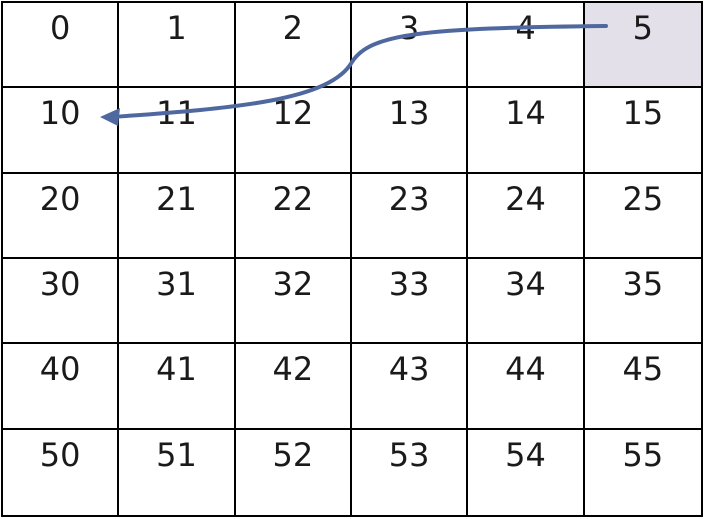 This screenshot has width=705, height=519. Describe the element at coordinates (293, 302) in the screenshot. I see `grid-cell-32: 32` at that location.